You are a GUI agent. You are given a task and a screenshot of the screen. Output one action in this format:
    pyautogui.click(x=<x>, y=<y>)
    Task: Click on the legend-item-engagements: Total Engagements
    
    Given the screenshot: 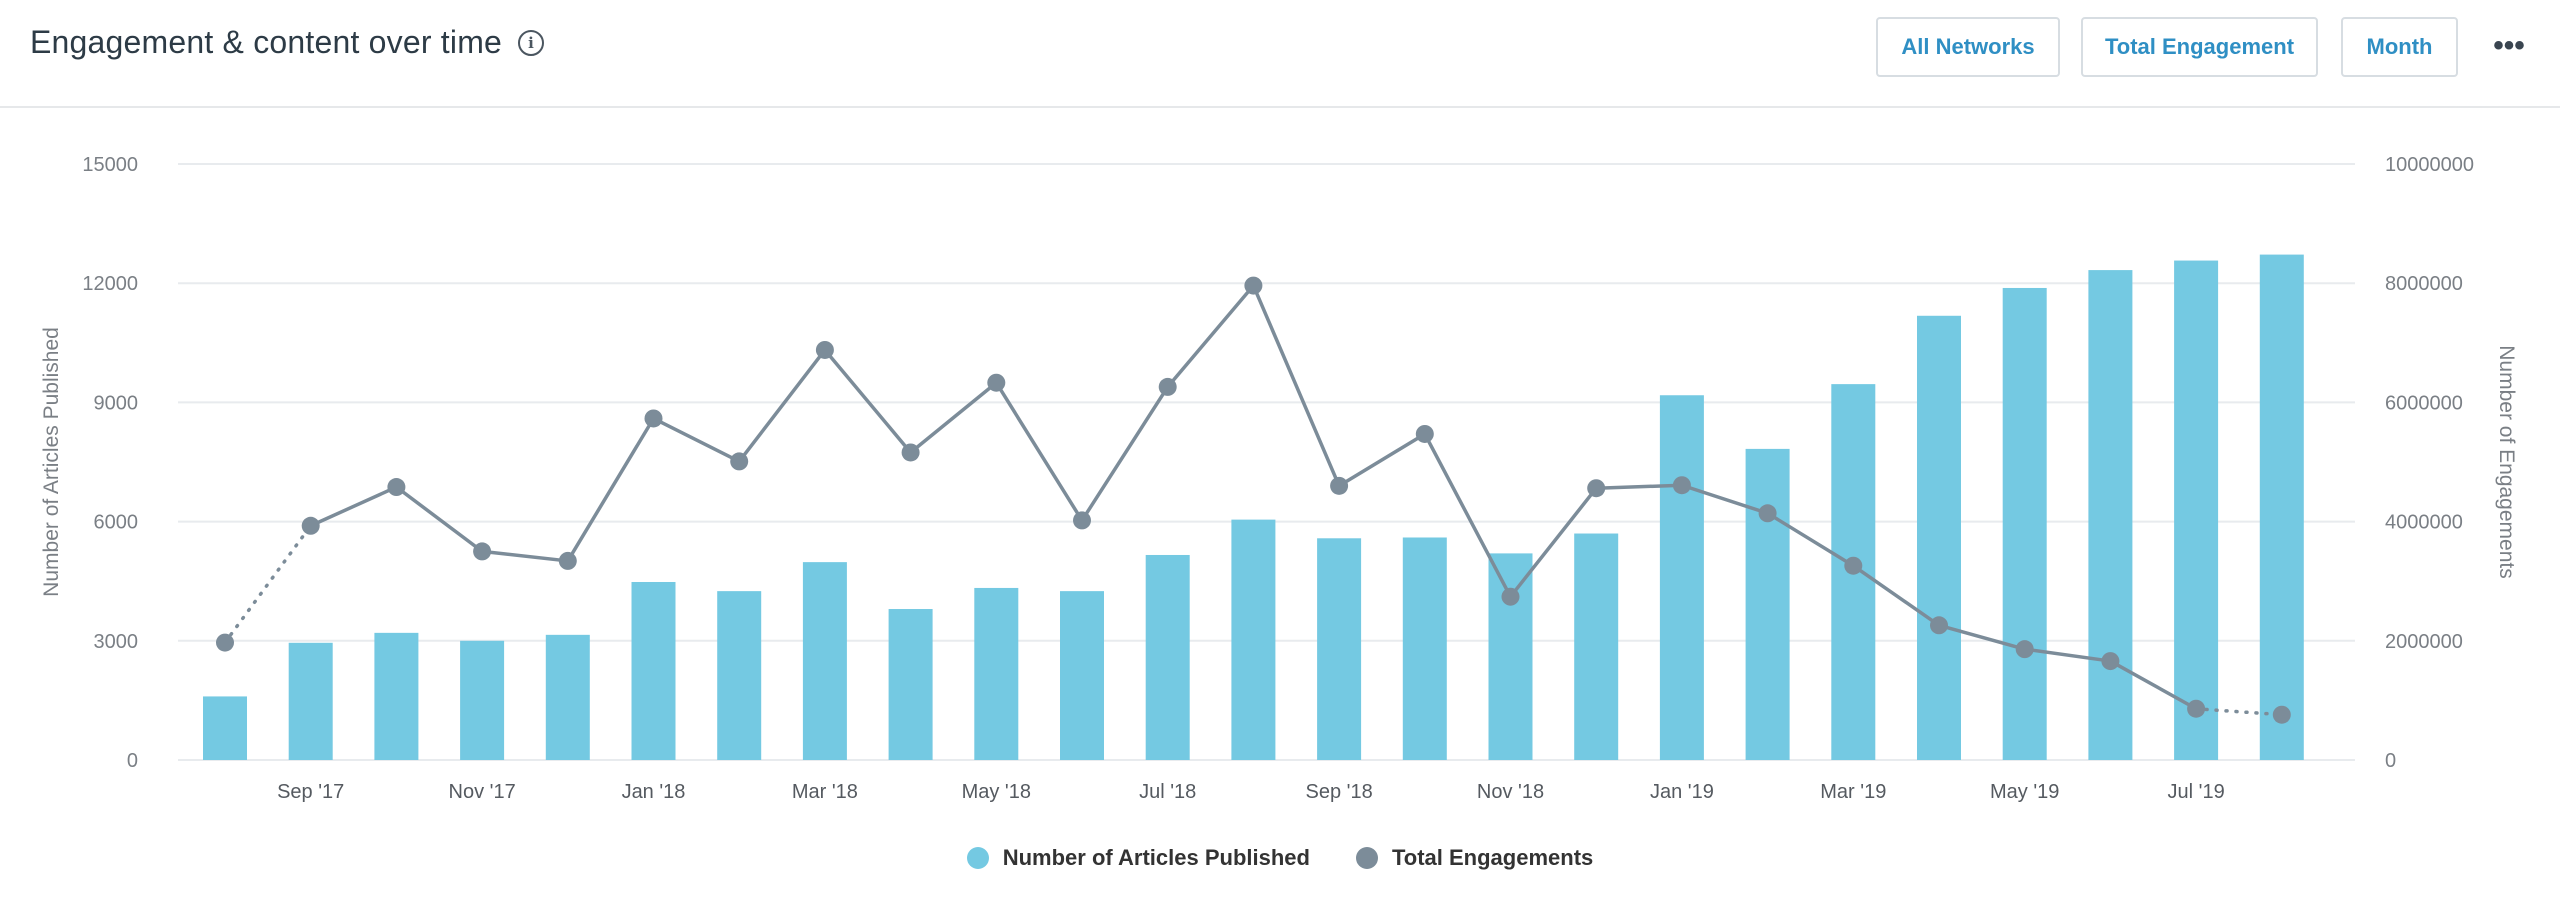 What is the action you would take?
    pyautogui.click(x=1474, y=858)
    